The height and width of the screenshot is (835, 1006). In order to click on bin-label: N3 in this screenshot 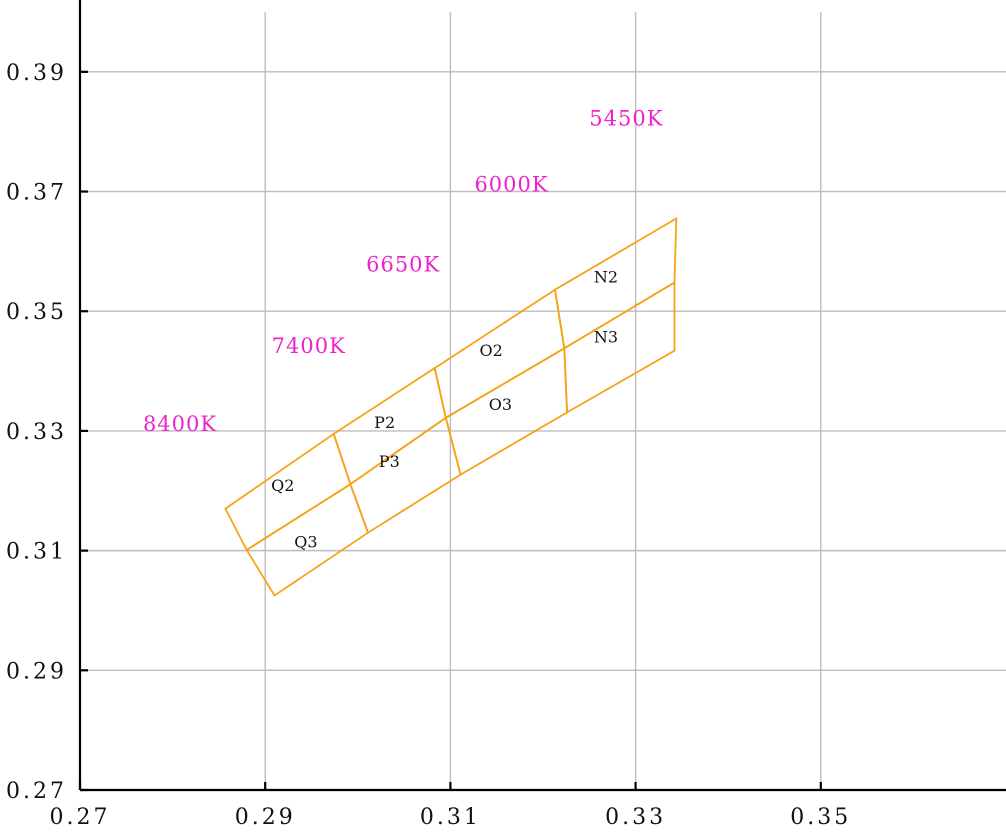, I will do `click(606, 336)`.